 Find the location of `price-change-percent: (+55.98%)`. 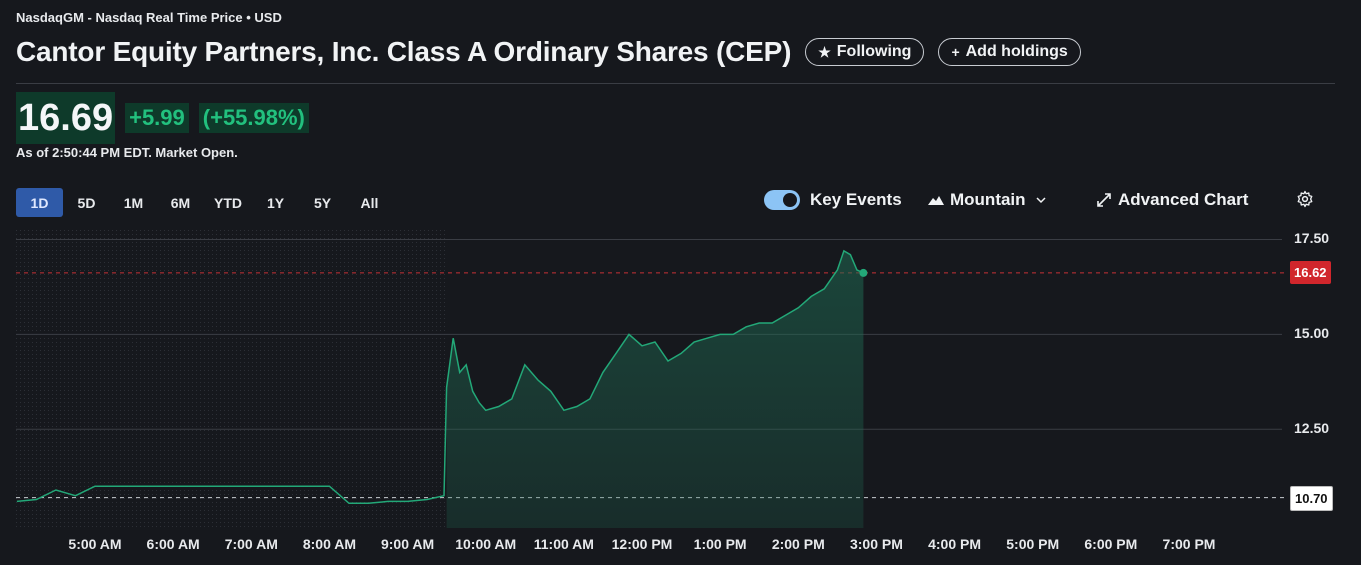

price-change-percent: (+55.98%) is located at coordinates (253, 118).